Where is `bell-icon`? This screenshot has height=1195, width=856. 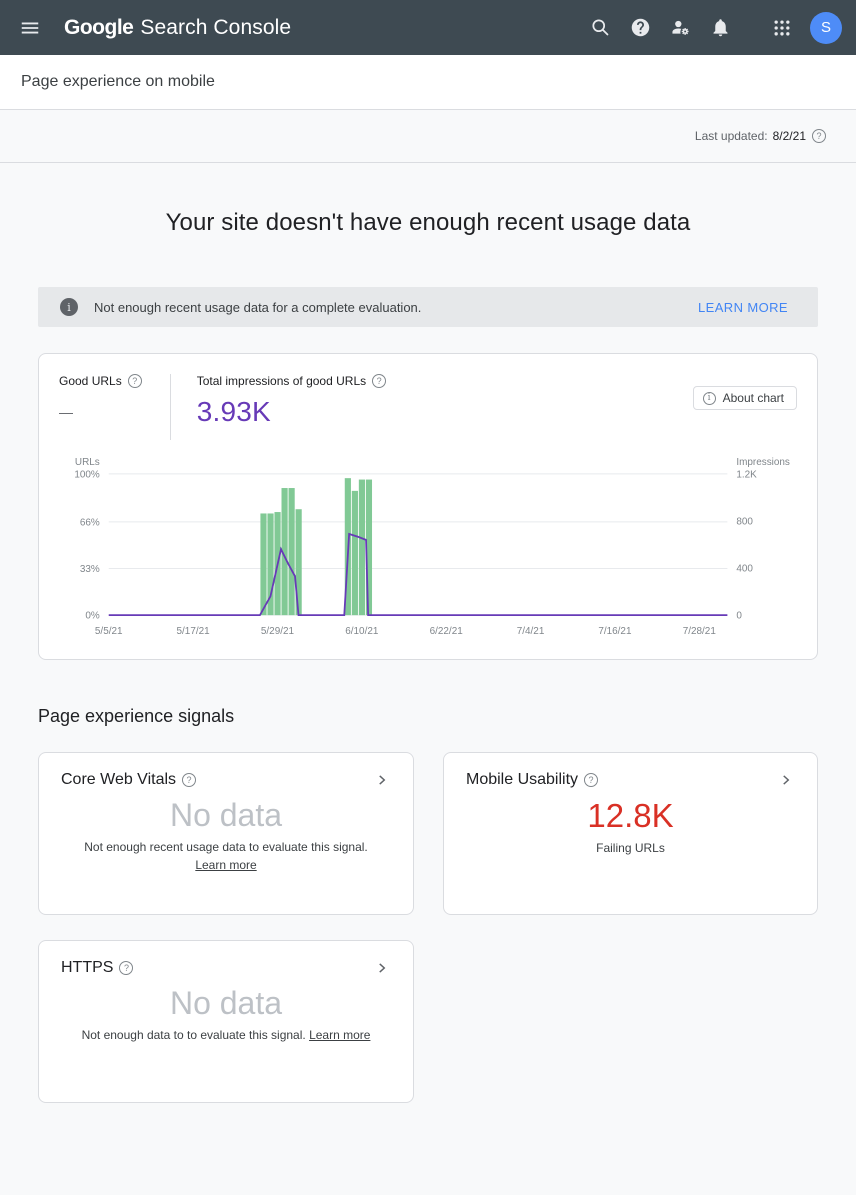 bell-icon is located at coordinates (720, 28).